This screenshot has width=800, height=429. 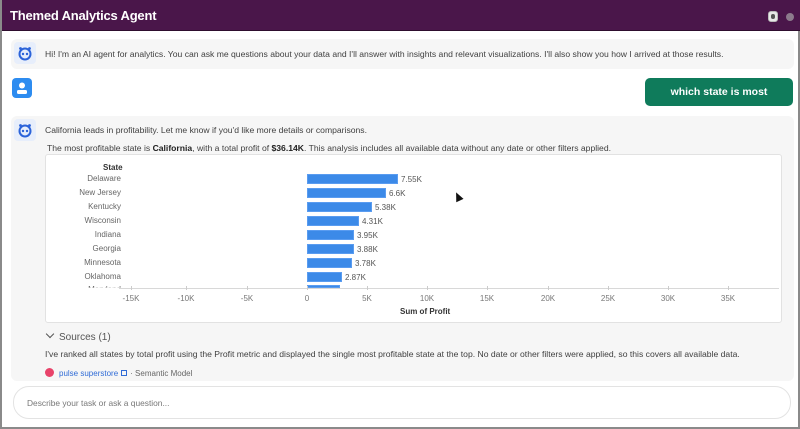 I want to click on source-item: pulse superstore · Semantic Model, so click(x=119, y=373).